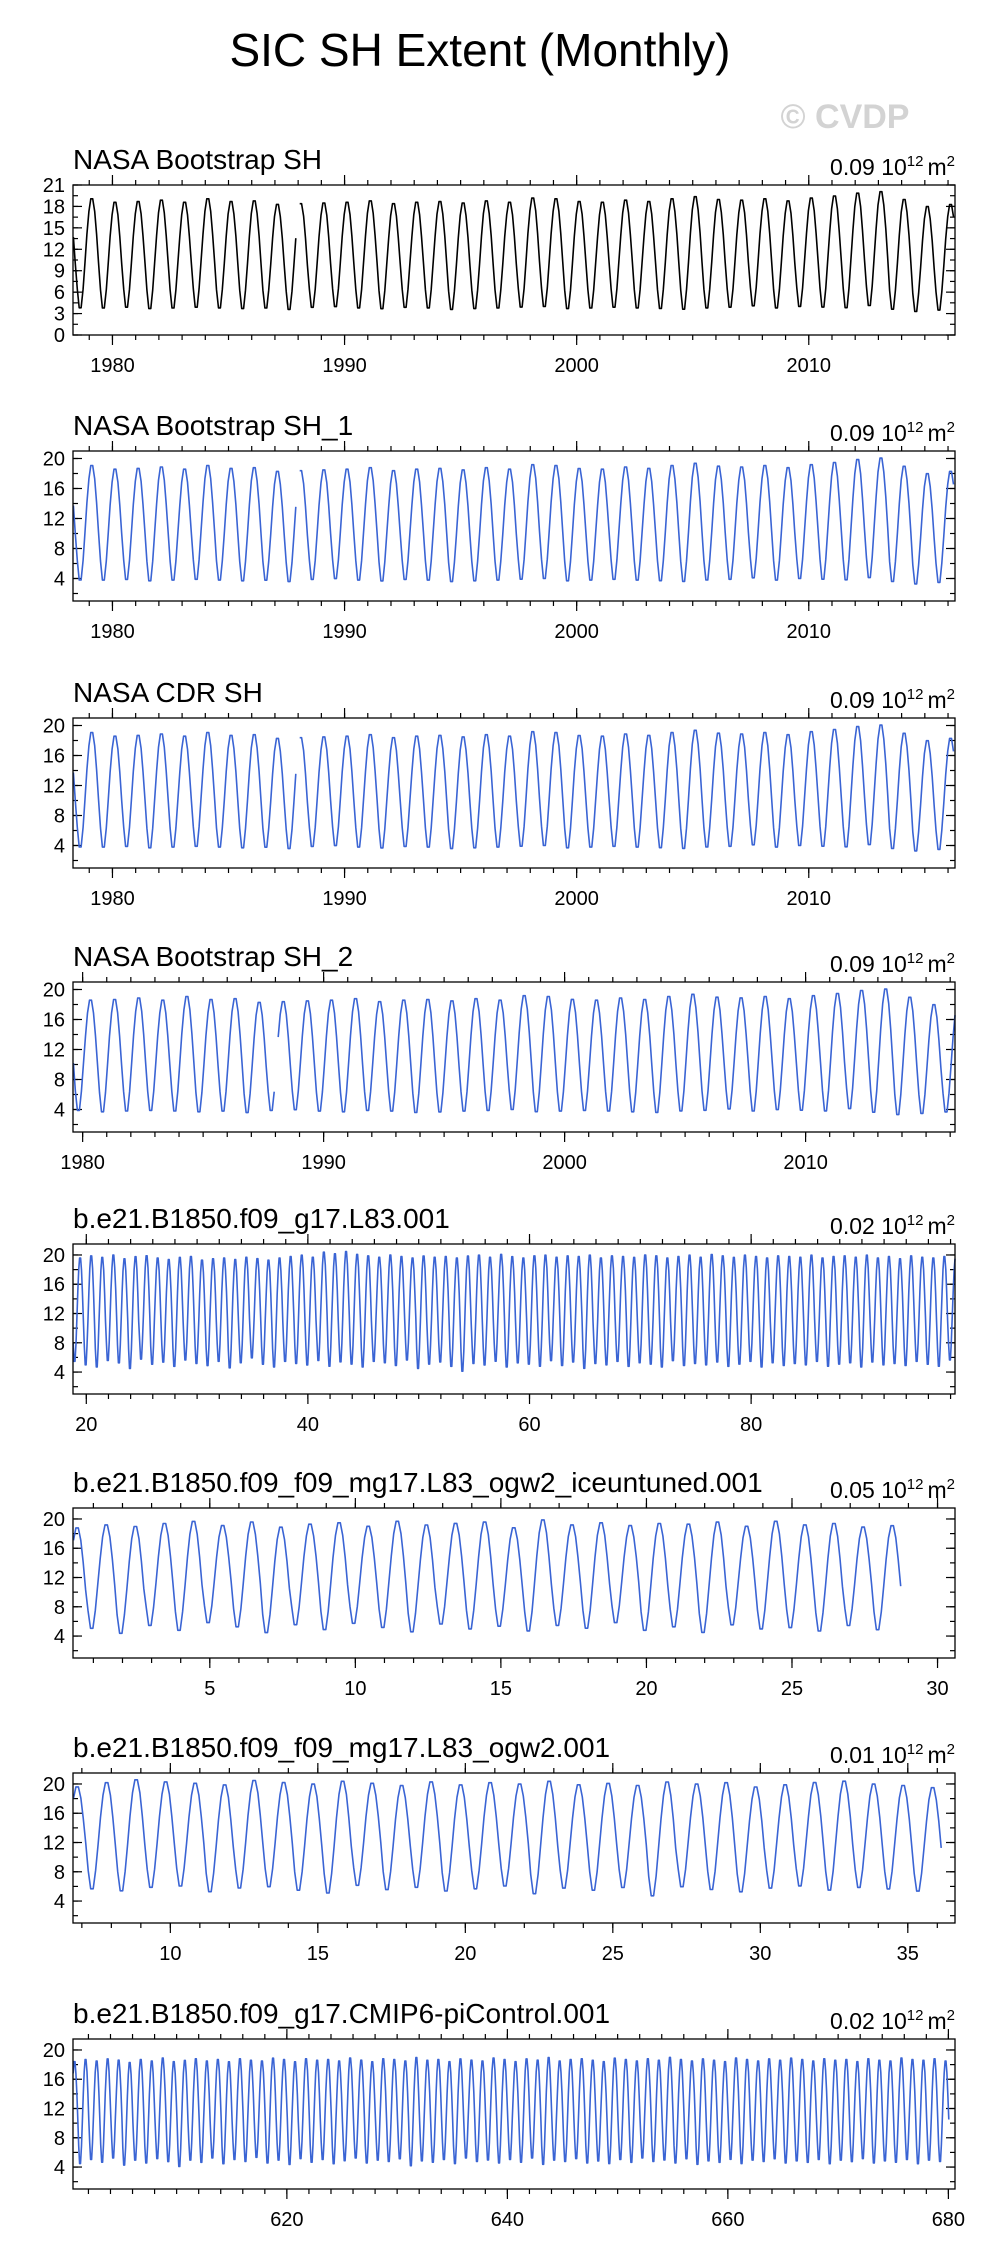 The height and width of the screenshot is (2261, 987). Describe the element at coordinates (727, 2220) in the screenshot. I see `x-tick-label: 660` at that location.